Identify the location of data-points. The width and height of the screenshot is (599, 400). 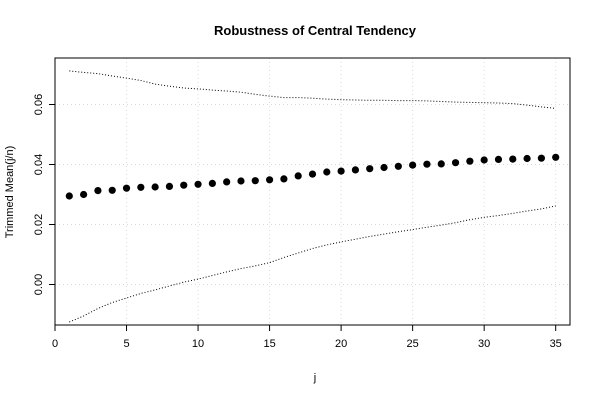
(312, 176).